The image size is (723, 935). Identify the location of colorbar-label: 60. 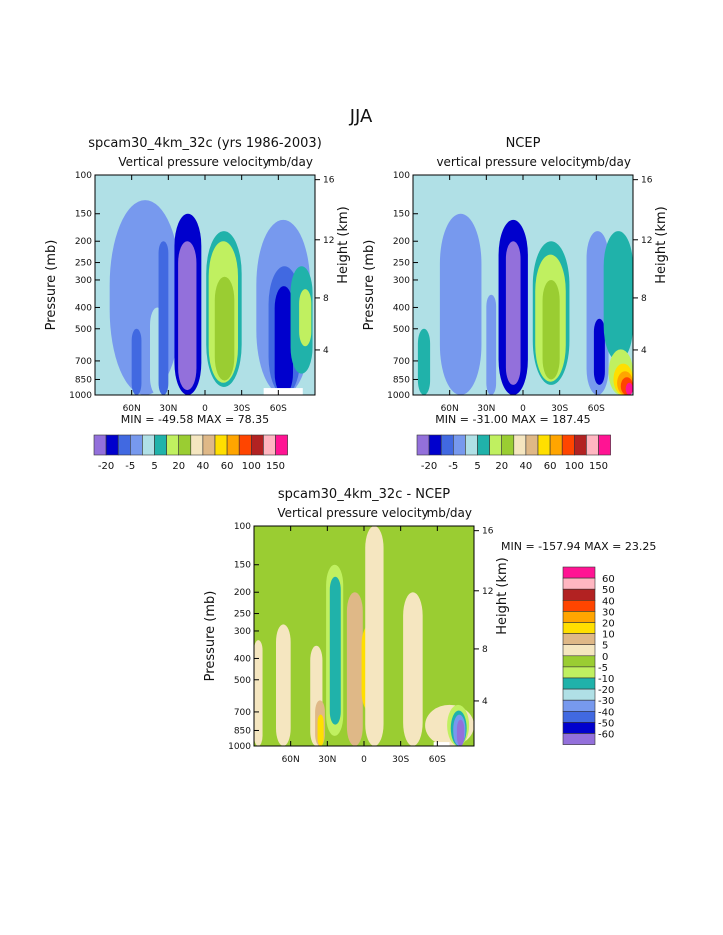
(608, 579).